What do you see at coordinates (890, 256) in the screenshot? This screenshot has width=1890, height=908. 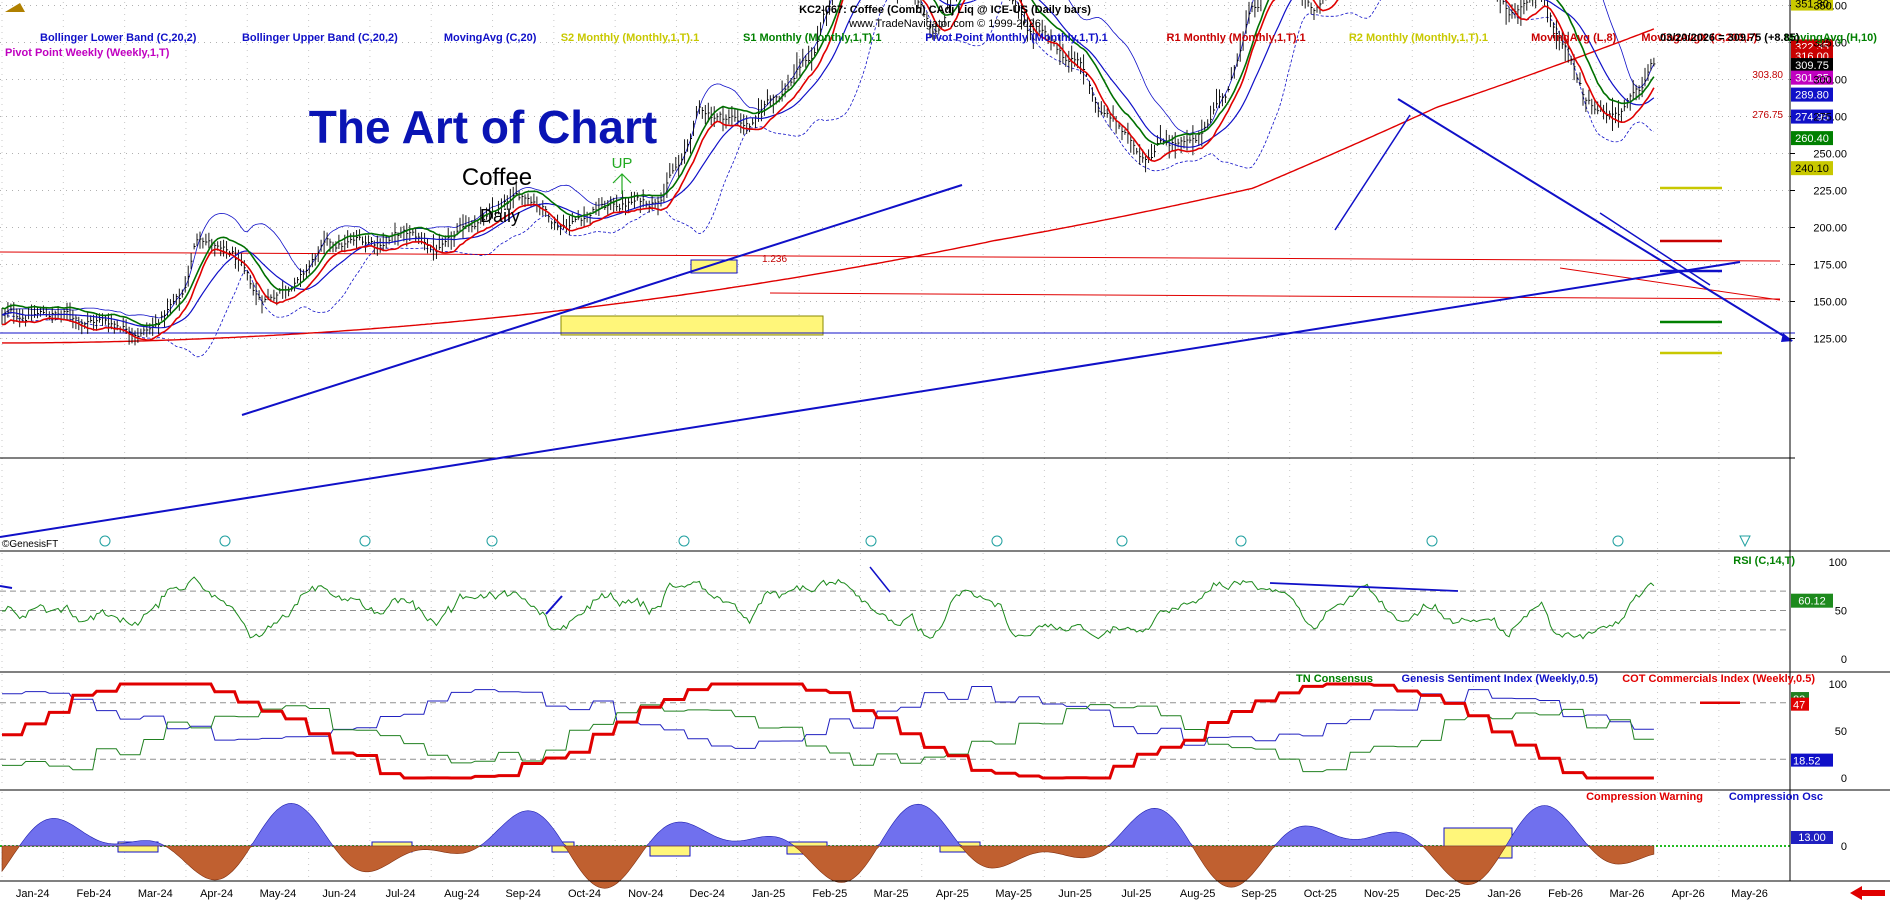 I see `resistance-line` at bounding box center [890, 256].